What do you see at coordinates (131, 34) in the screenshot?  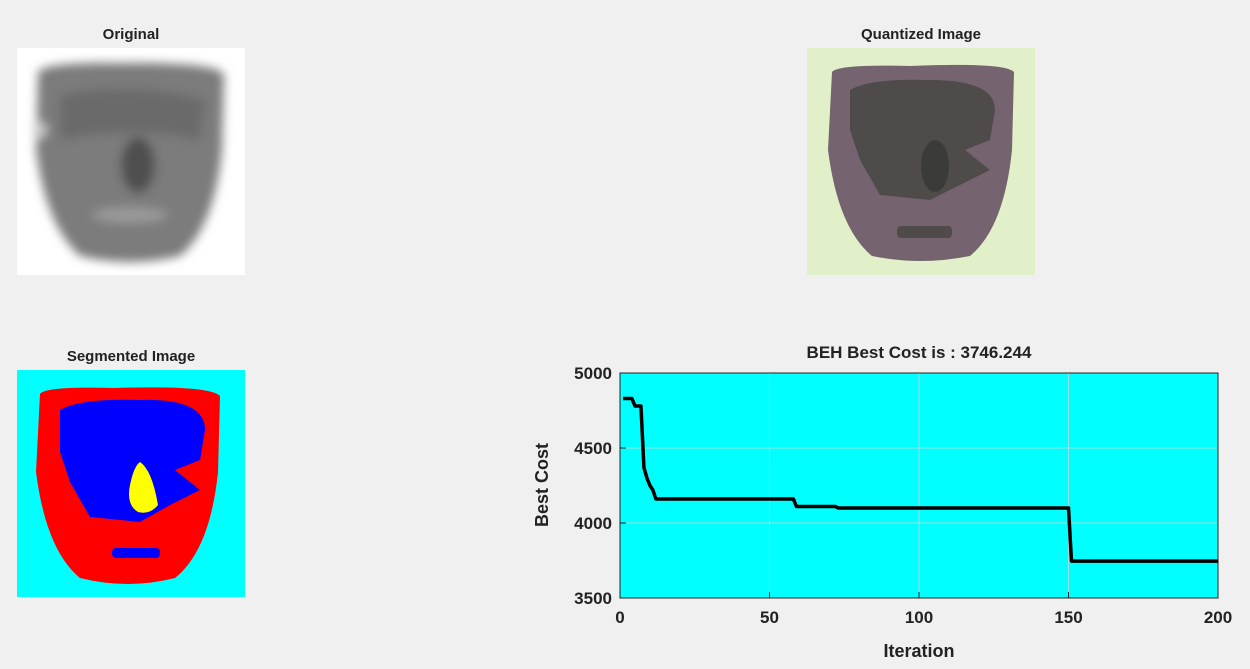 I see `image-title: Original` at bounding box center [131, 34].